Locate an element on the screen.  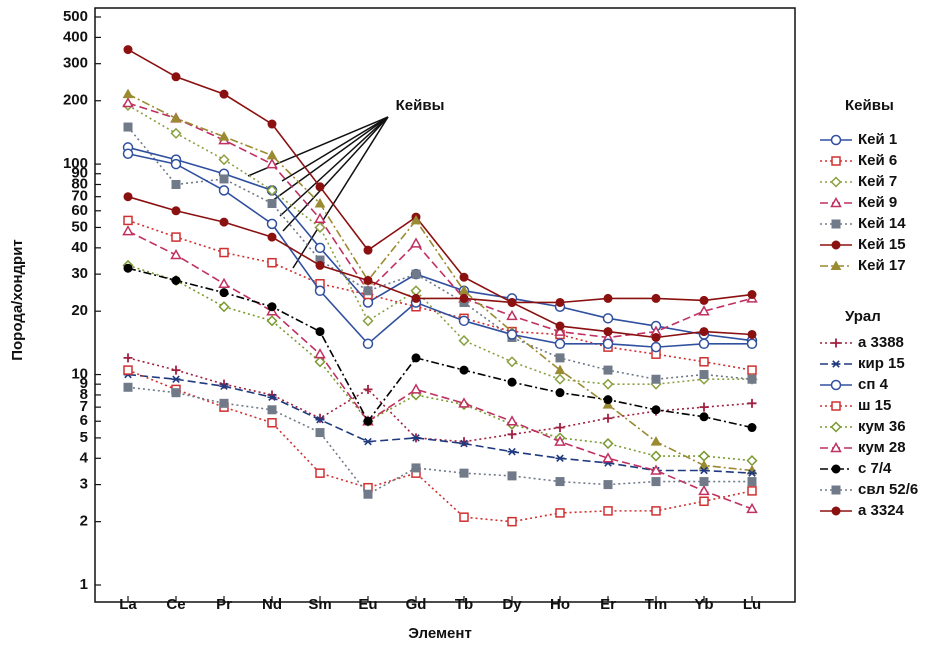
y-tick-label: 9 is located at coordinates (84, 383).